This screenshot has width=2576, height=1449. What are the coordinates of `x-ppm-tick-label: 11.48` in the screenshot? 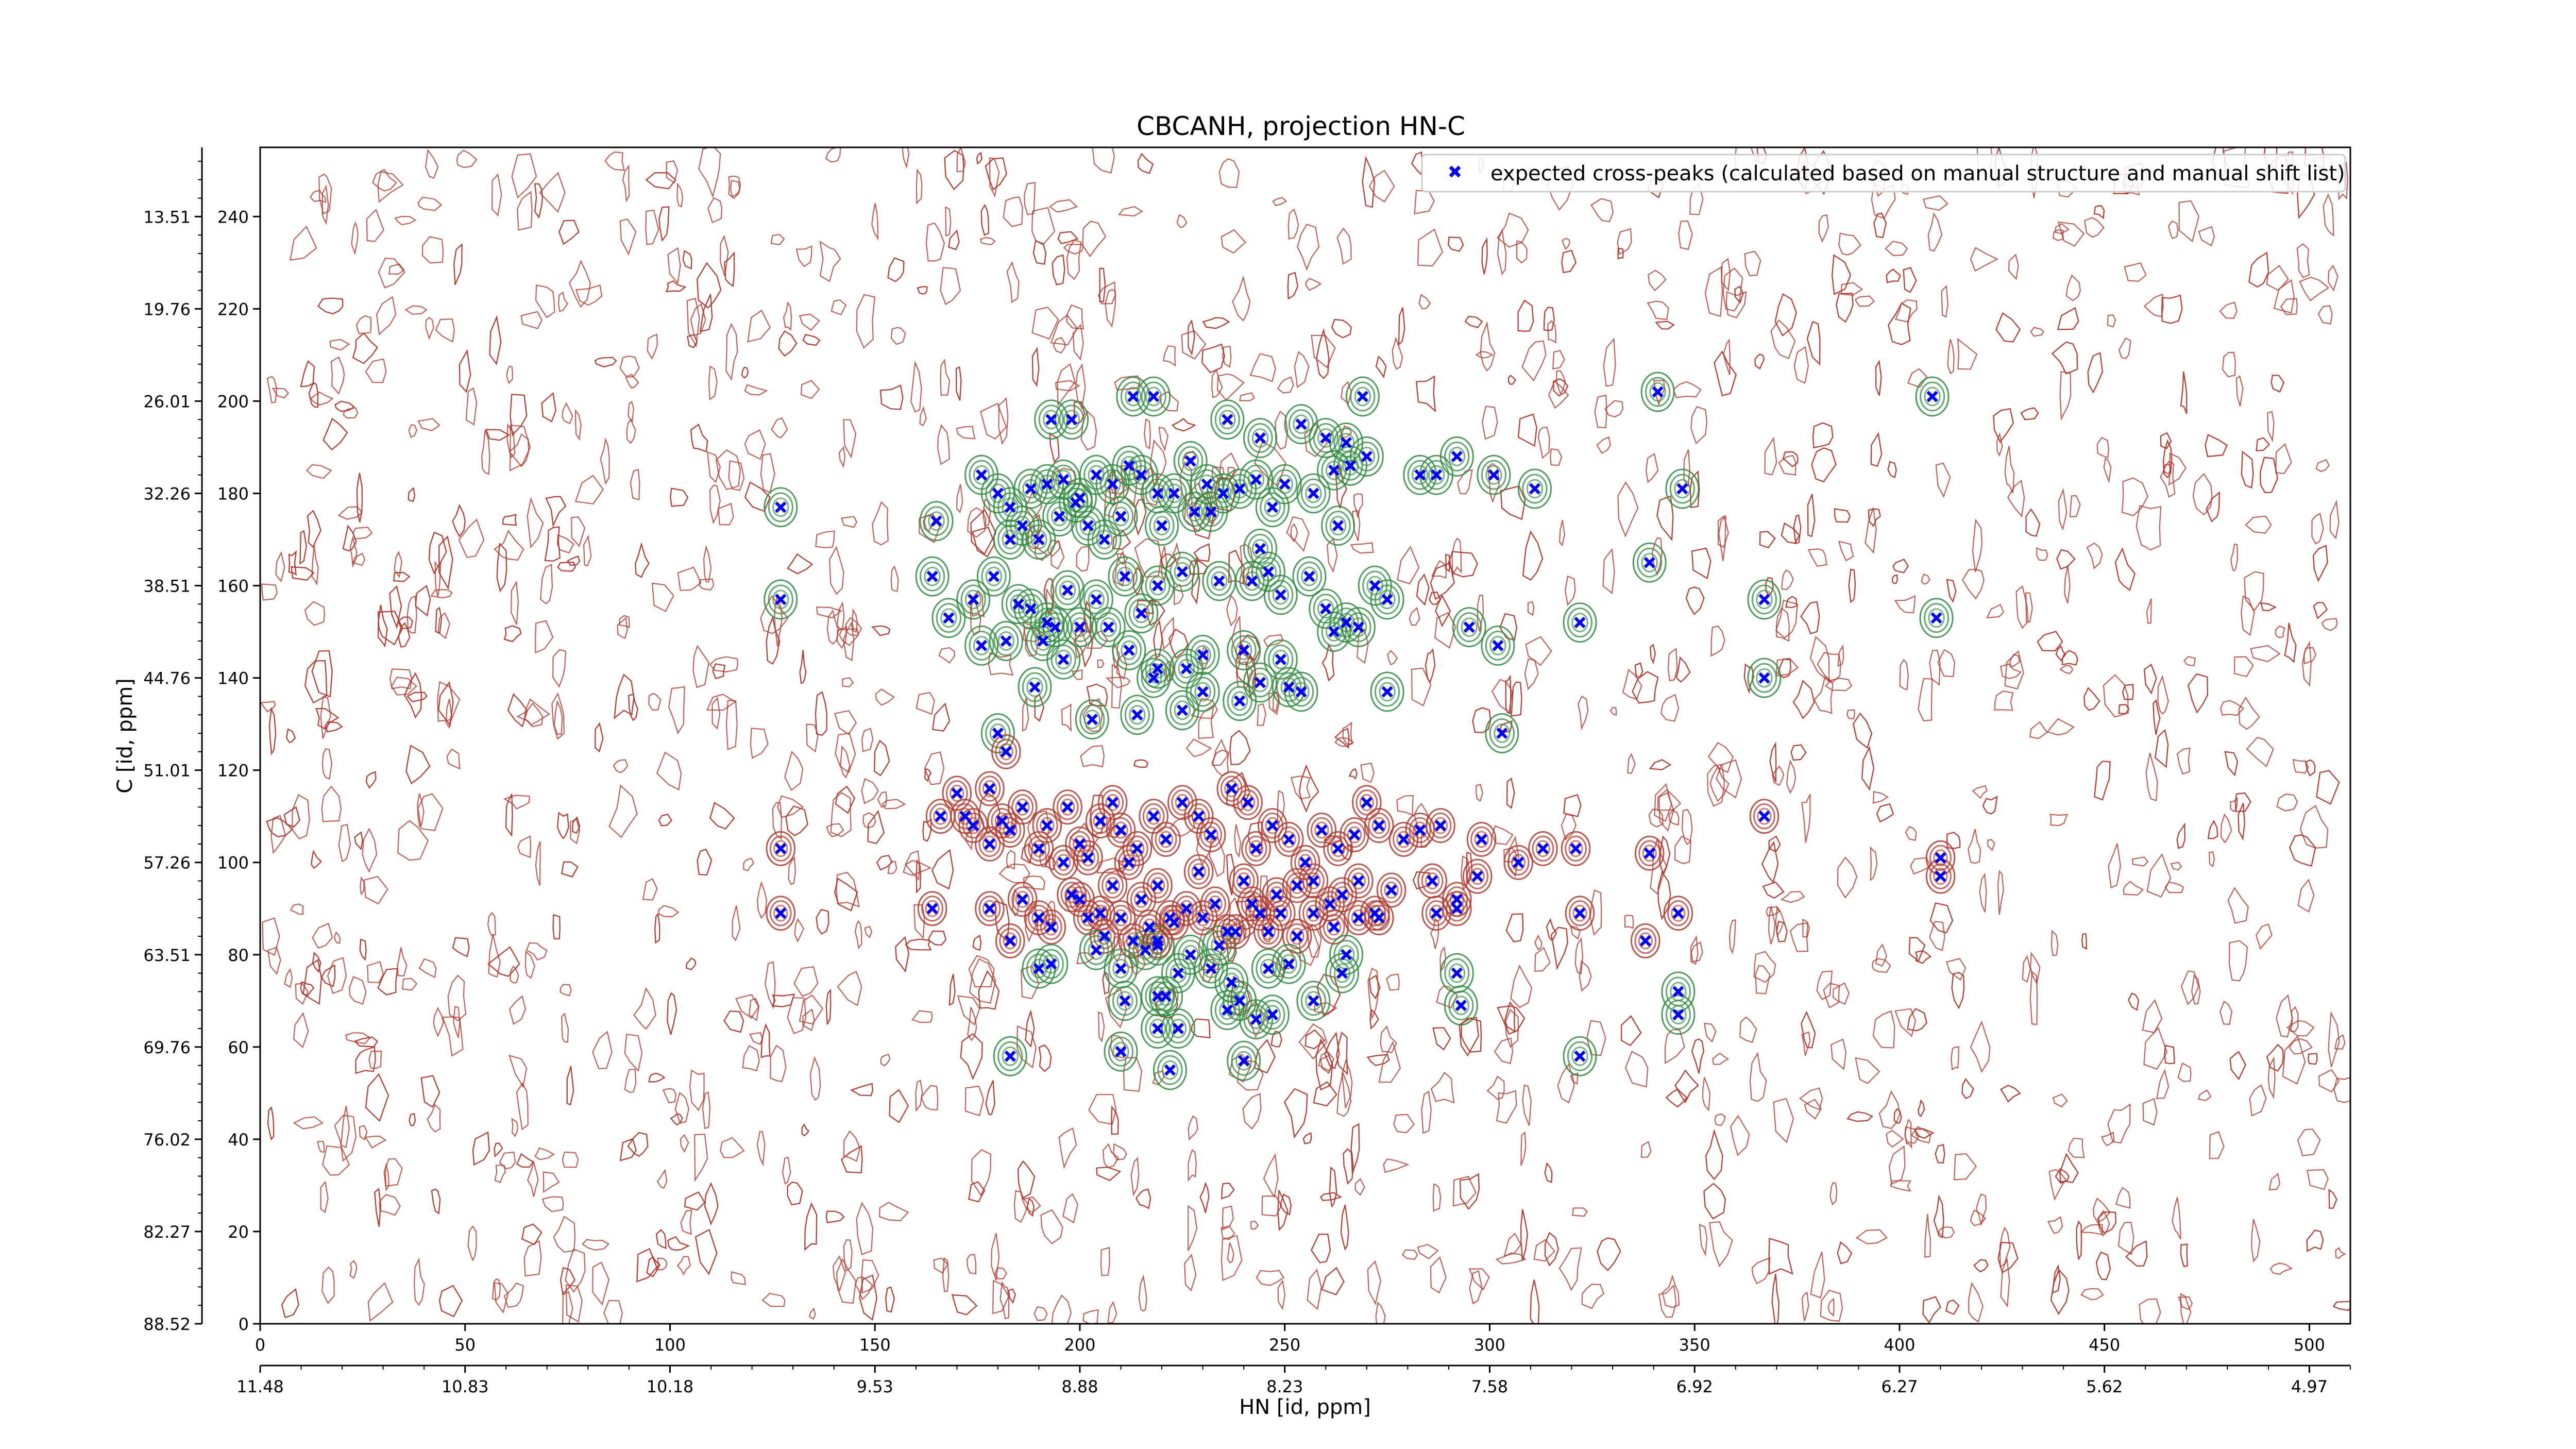 It's located at (260, 1386).